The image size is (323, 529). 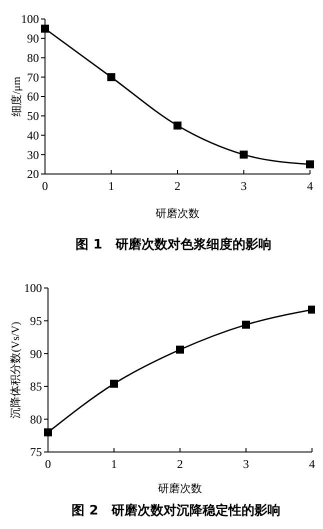 I want to click on y-tick-label: 75, so click(x=36, y=452).